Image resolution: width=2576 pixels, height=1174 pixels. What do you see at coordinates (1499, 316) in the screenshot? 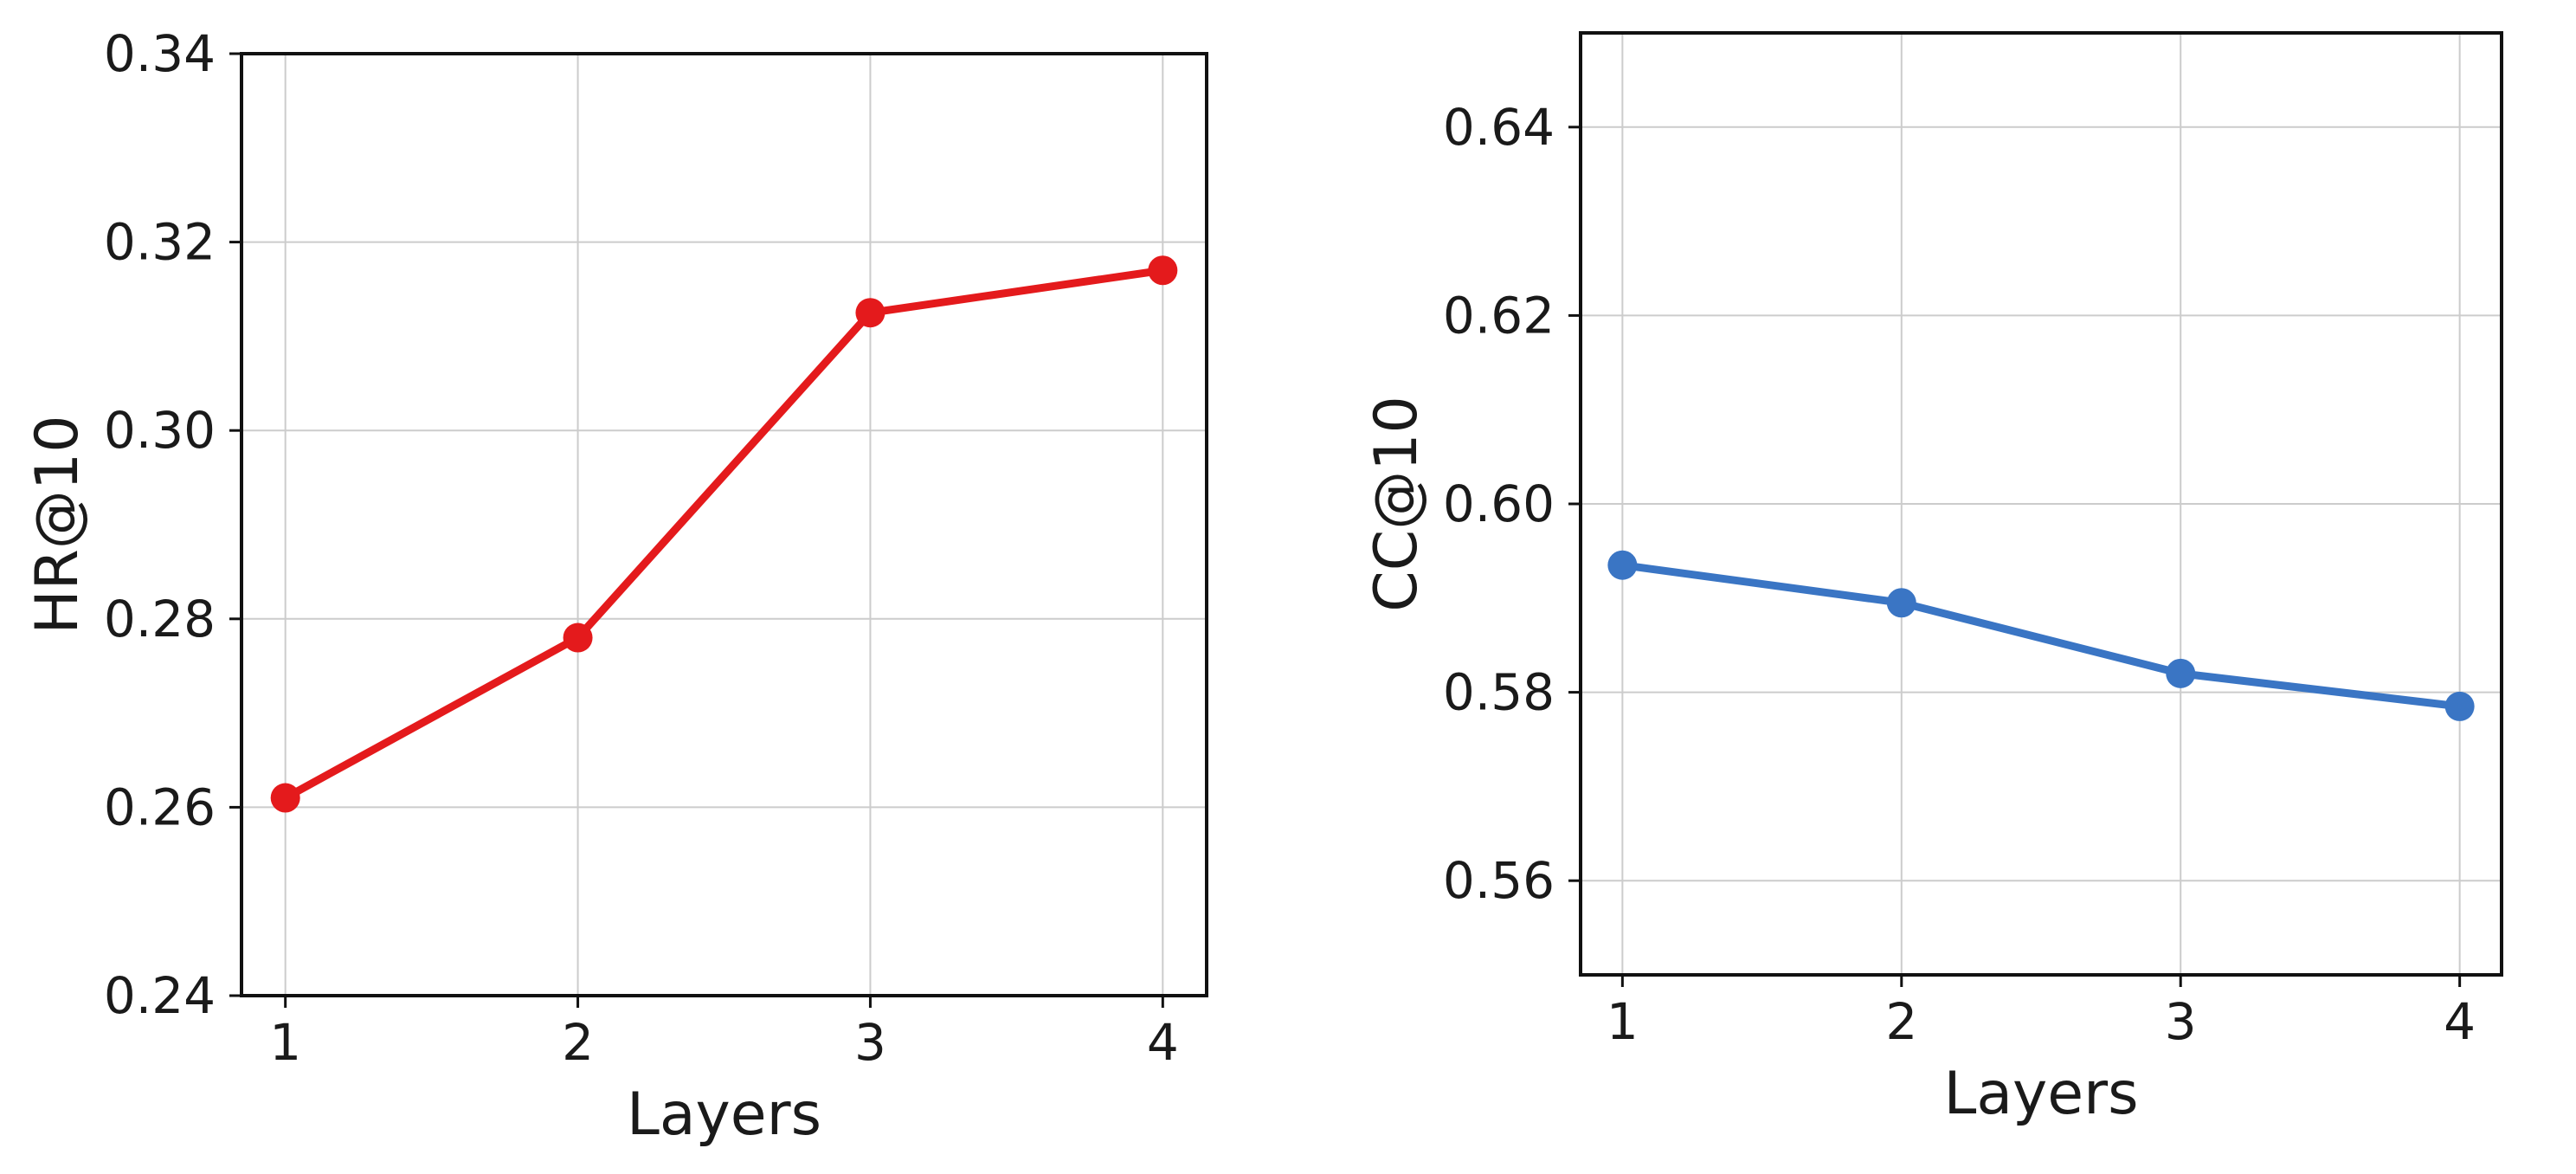
I see `y-tick-label: 0.62` at bounding box center [1499, 316].